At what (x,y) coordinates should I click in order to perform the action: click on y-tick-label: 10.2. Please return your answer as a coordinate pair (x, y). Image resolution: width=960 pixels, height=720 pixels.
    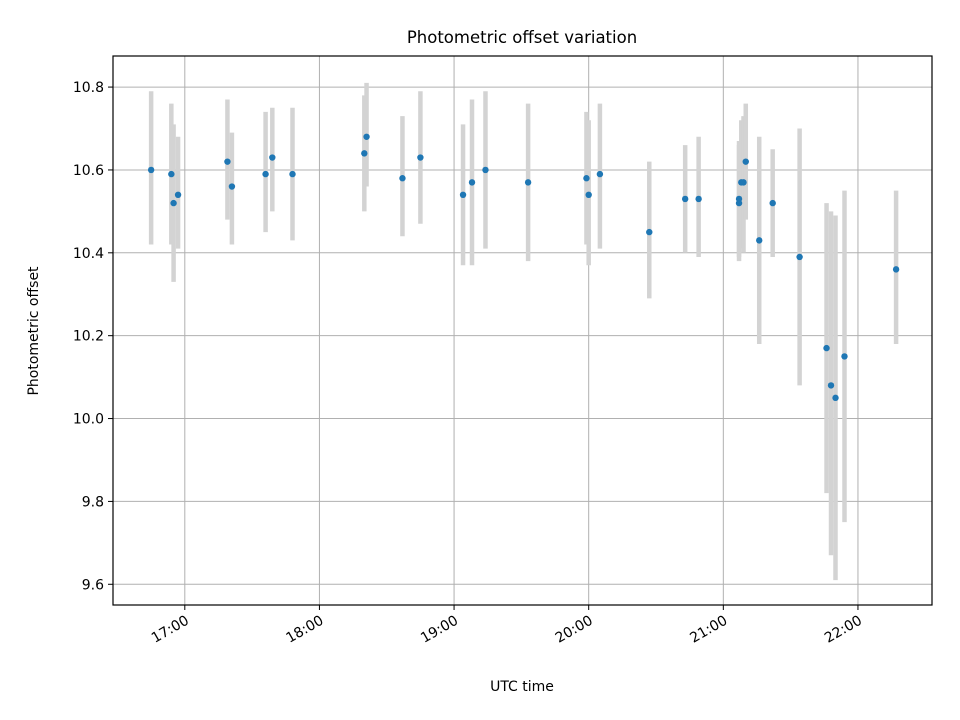
    Looking at the image, I should click on (88, 337).